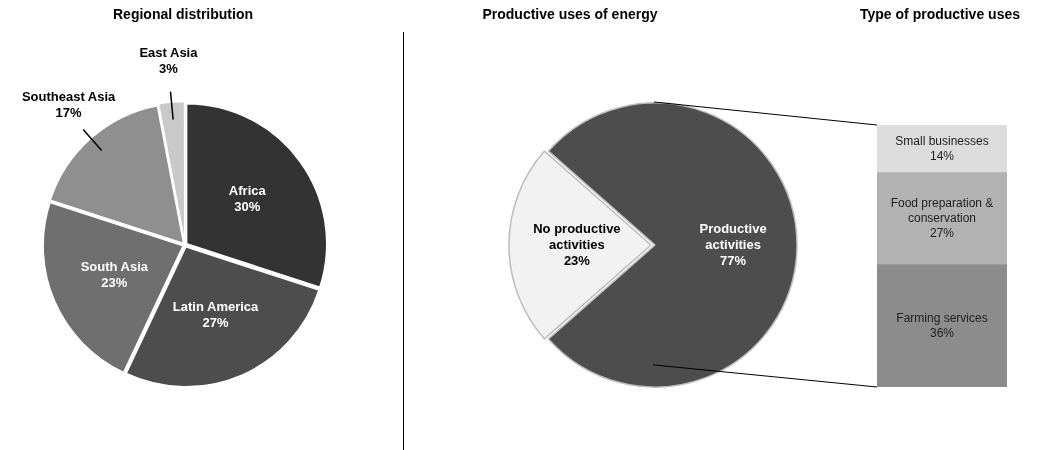 The width and height of the screenshot is (1053, 450). What do you see at coordinates (247, 207) in the screenshot?
I see `data-label: 30%` at bounding box center [247, 207].